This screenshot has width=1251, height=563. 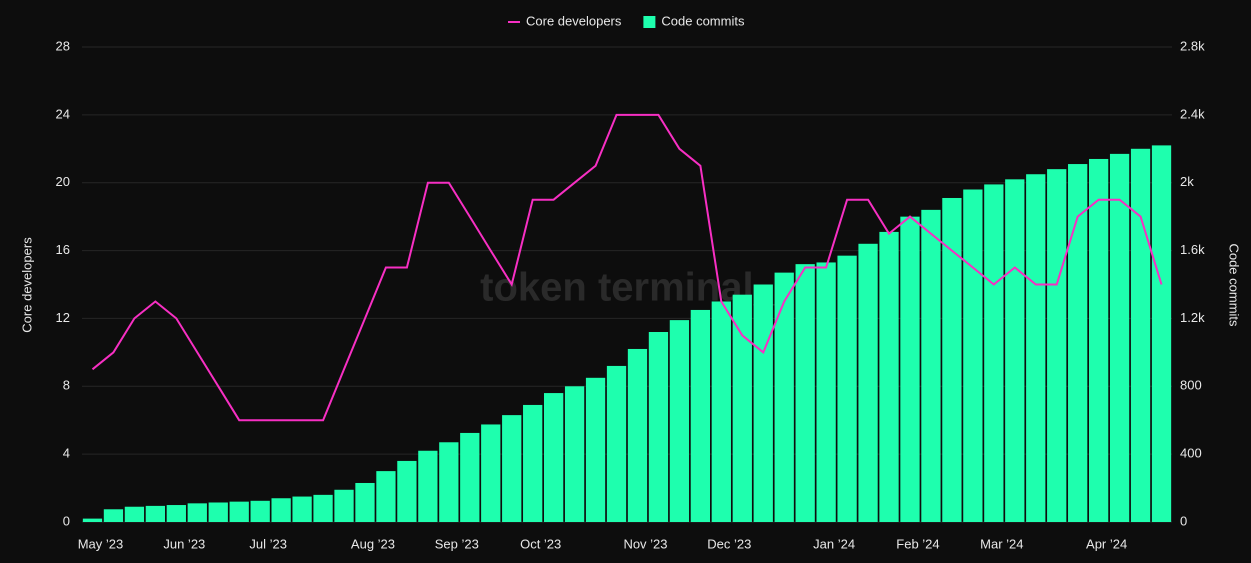 I want to click on y-tick-label: 24, so click(x=63, y=113).